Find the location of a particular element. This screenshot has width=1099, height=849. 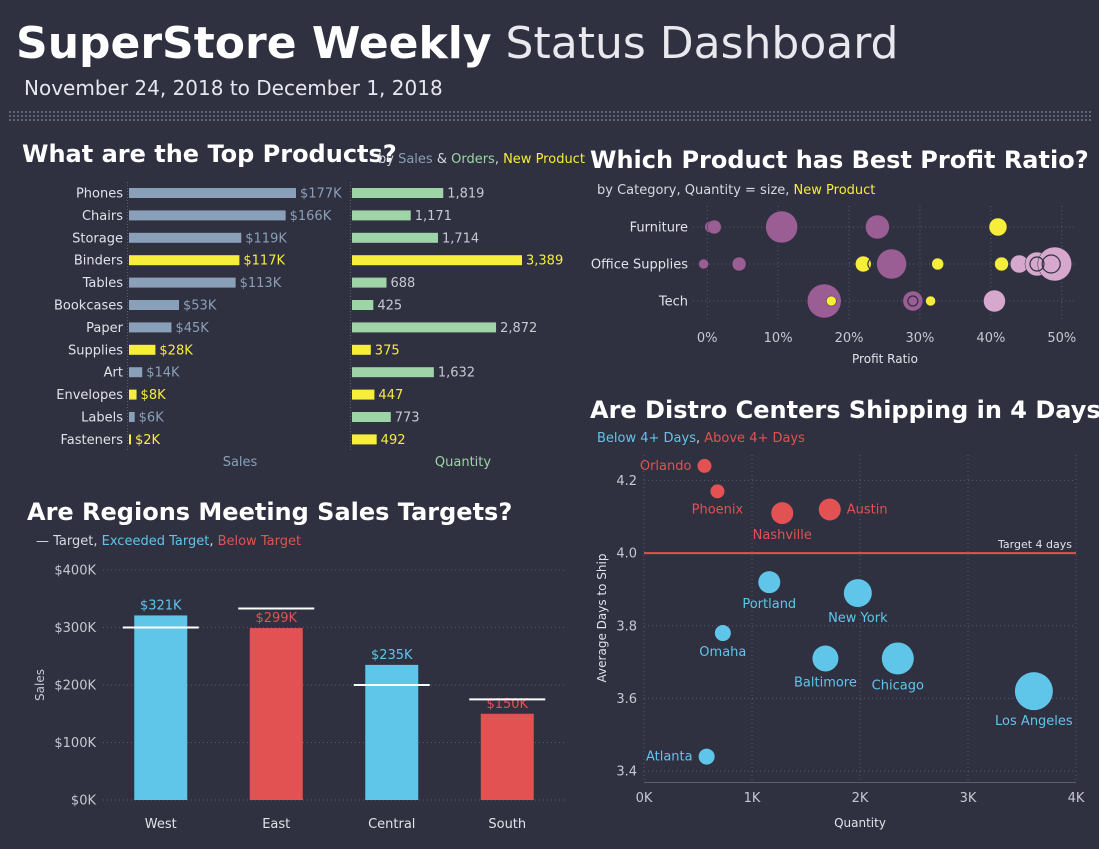

distro-ylabel: Average Days to Ship is located at coordinates (602, 618).